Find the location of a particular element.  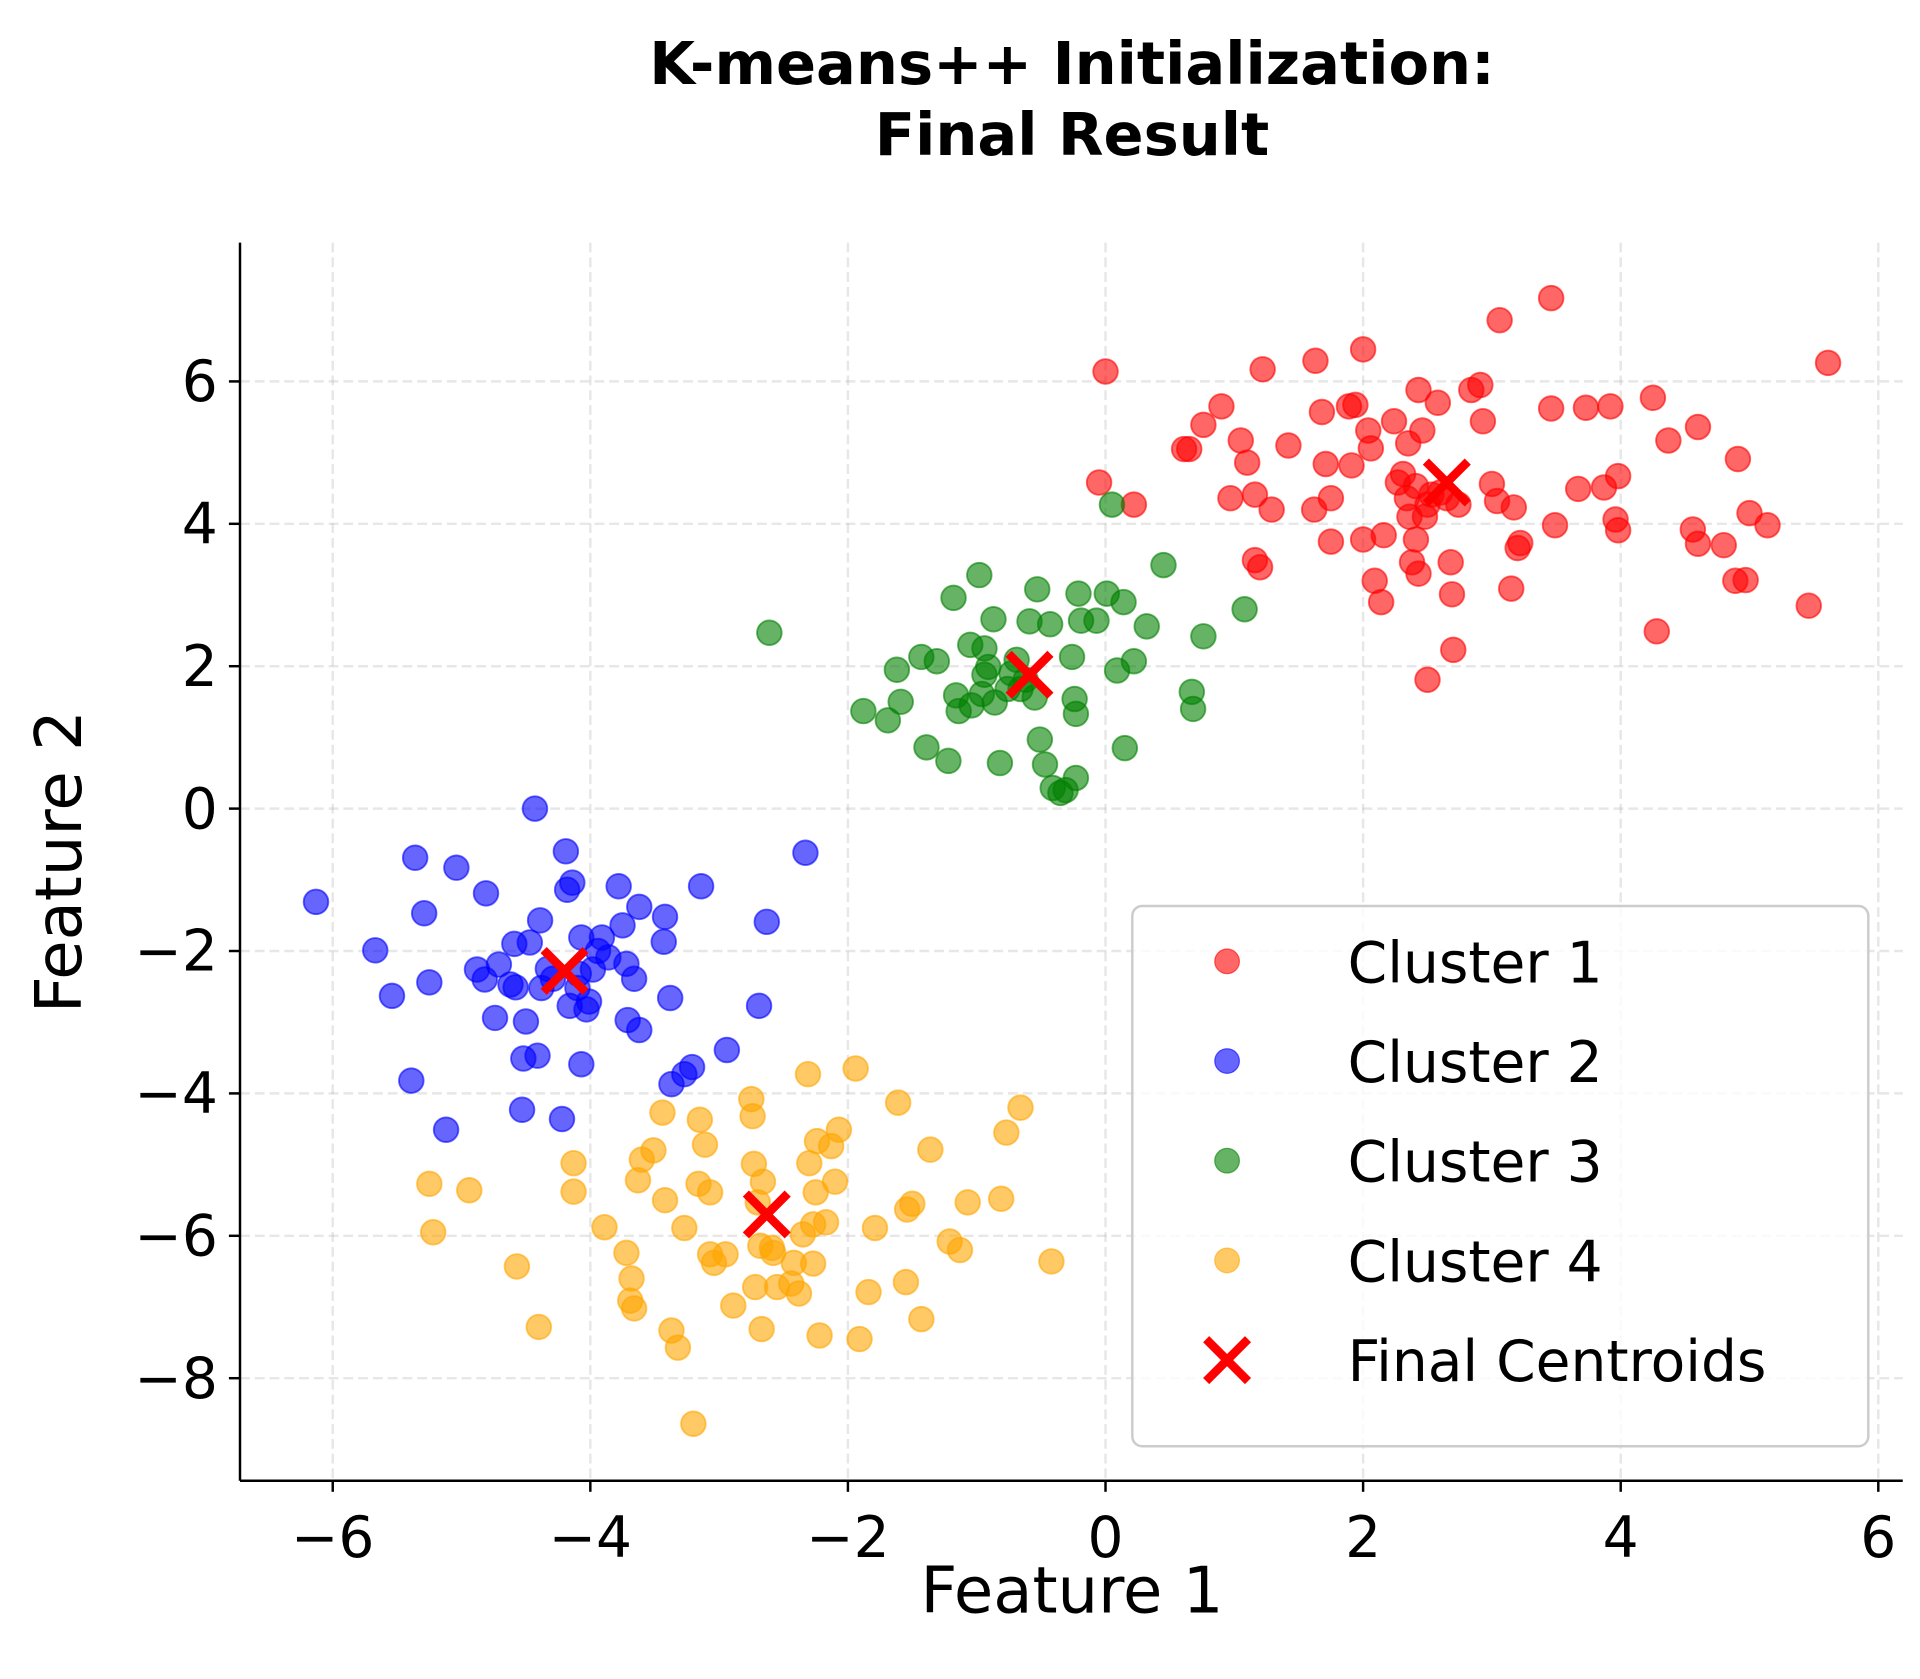

y-tick-label: −8 is located at coordinates (175, 1379).